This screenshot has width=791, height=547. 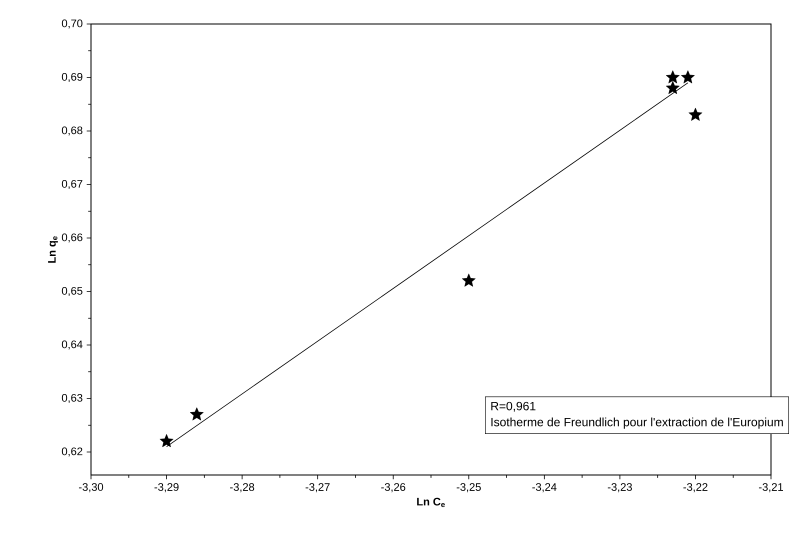 I want to click on y-tick-label: 0,64, so click(x=72, y=345).